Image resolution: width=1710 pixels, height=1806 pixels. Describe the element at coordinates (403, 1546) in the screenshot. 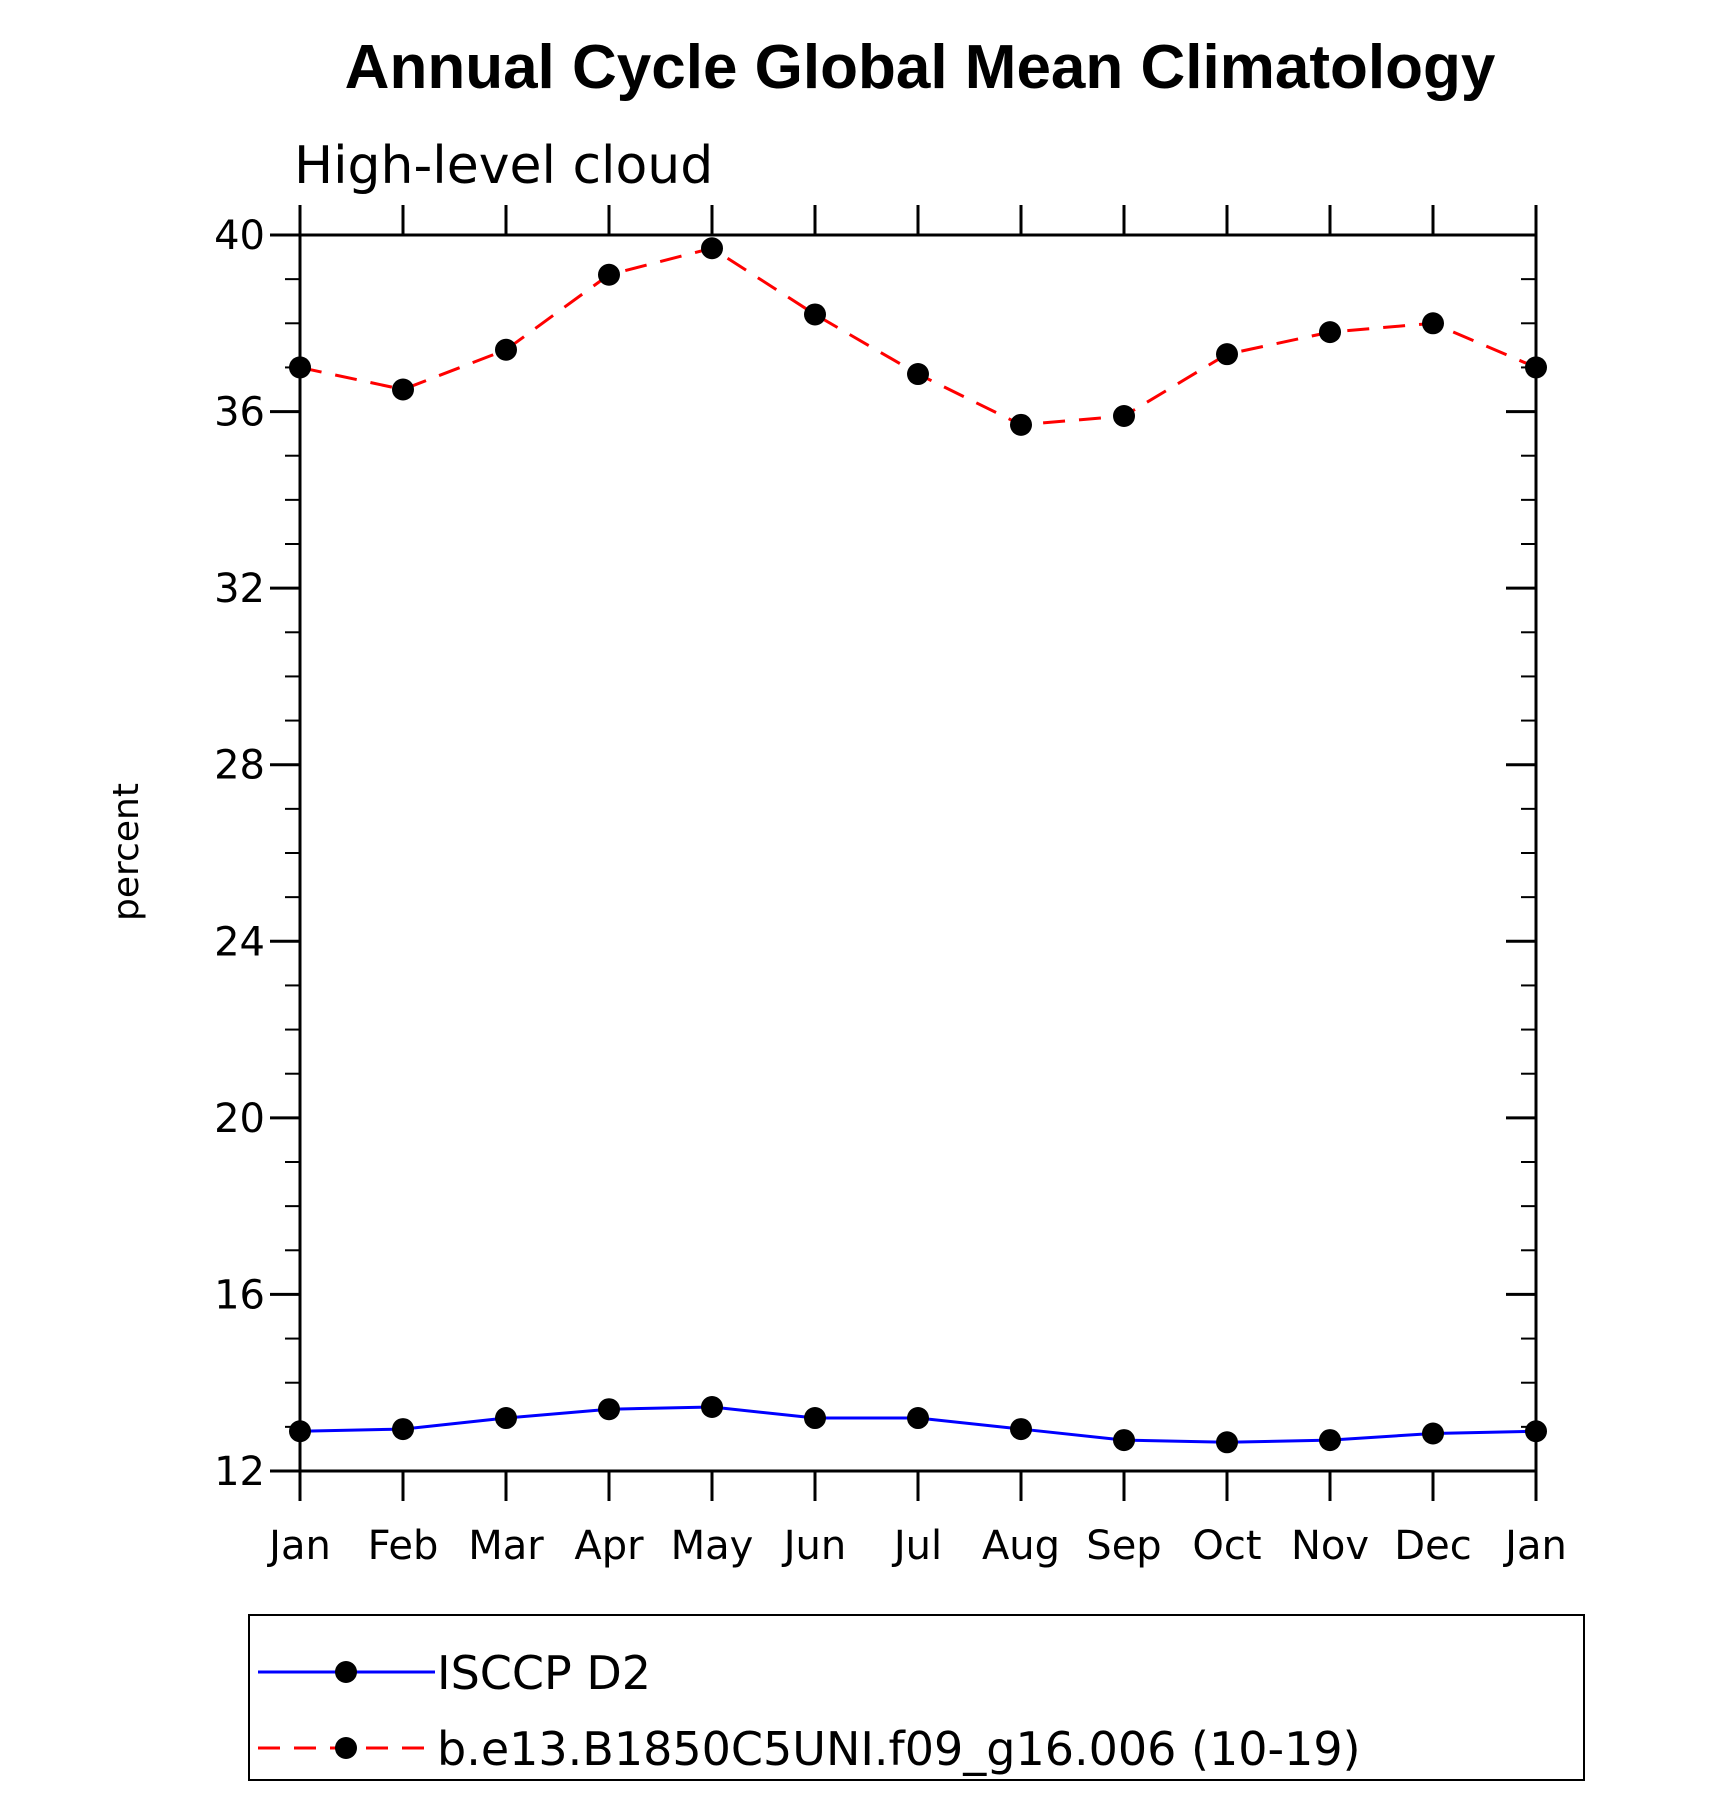

I see `x-tick-label: Feb` at that location.